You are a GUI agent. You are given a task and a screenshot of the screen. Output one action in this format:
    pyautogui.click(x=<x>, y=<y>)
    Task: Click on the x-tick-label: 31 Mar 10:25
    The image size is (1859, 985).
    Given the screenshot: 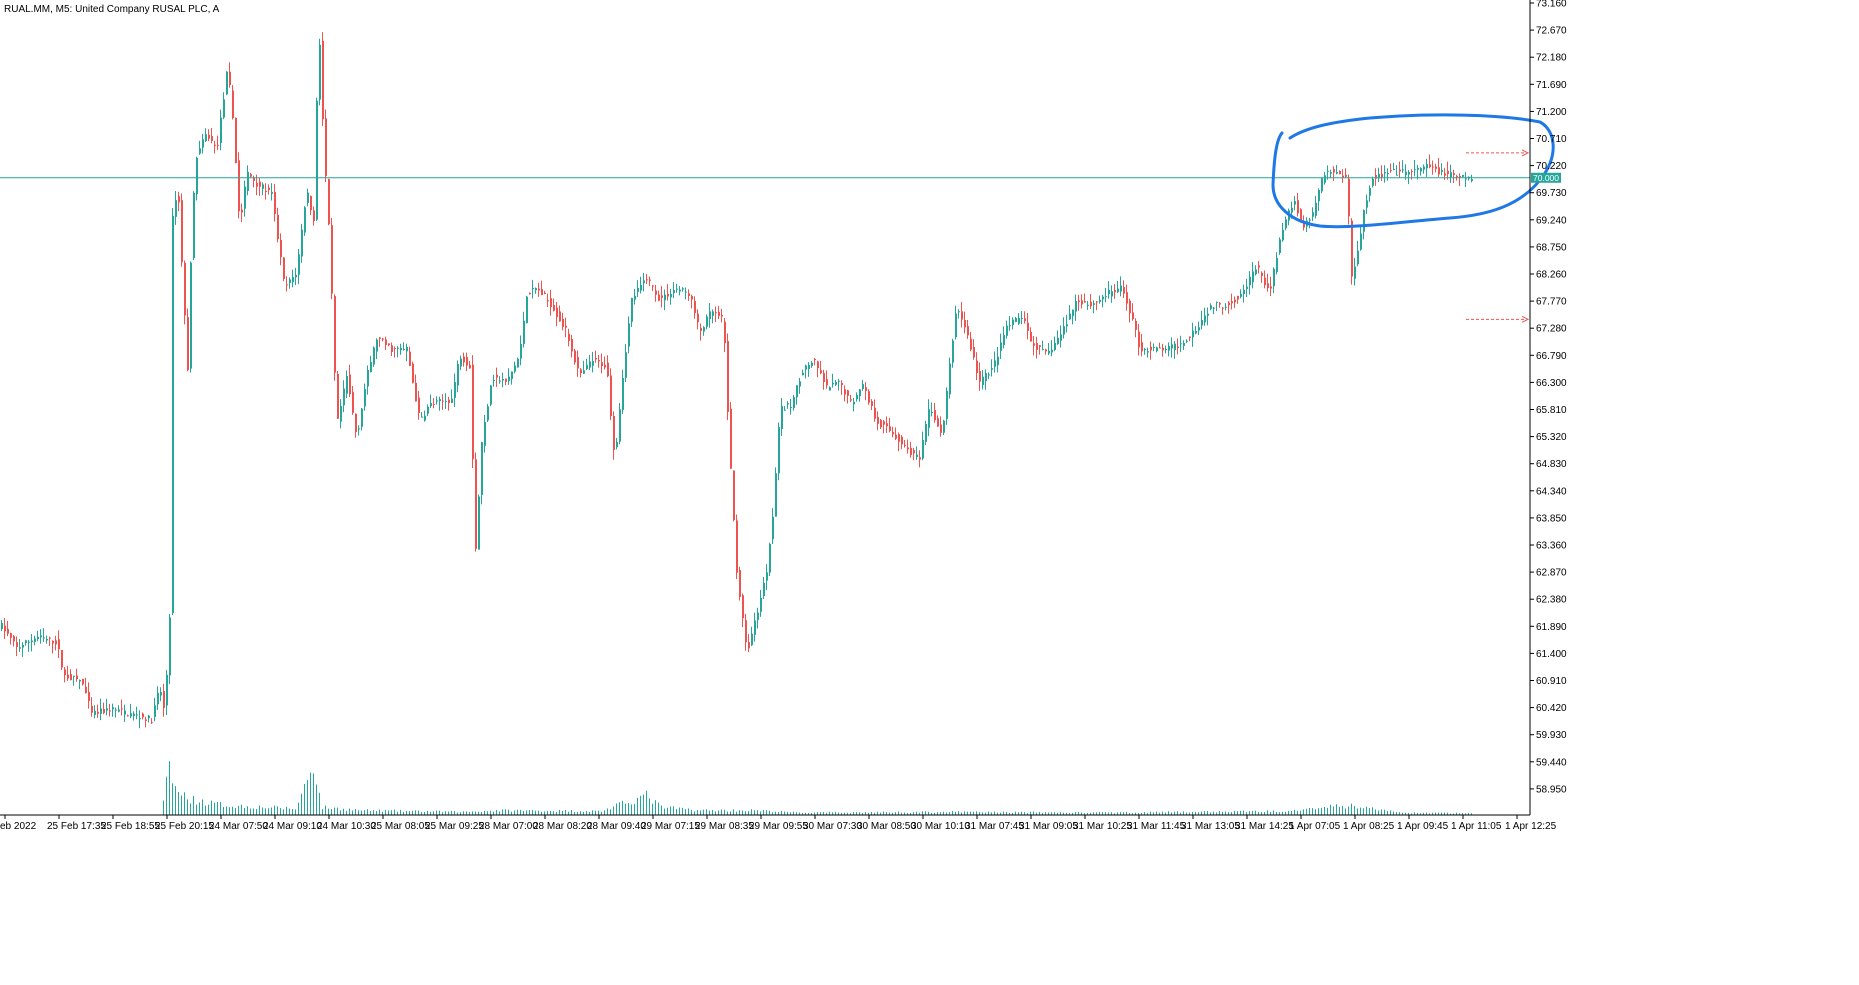 What is the action you would take?
    pyautogui.click(x=1102, y=826)
    